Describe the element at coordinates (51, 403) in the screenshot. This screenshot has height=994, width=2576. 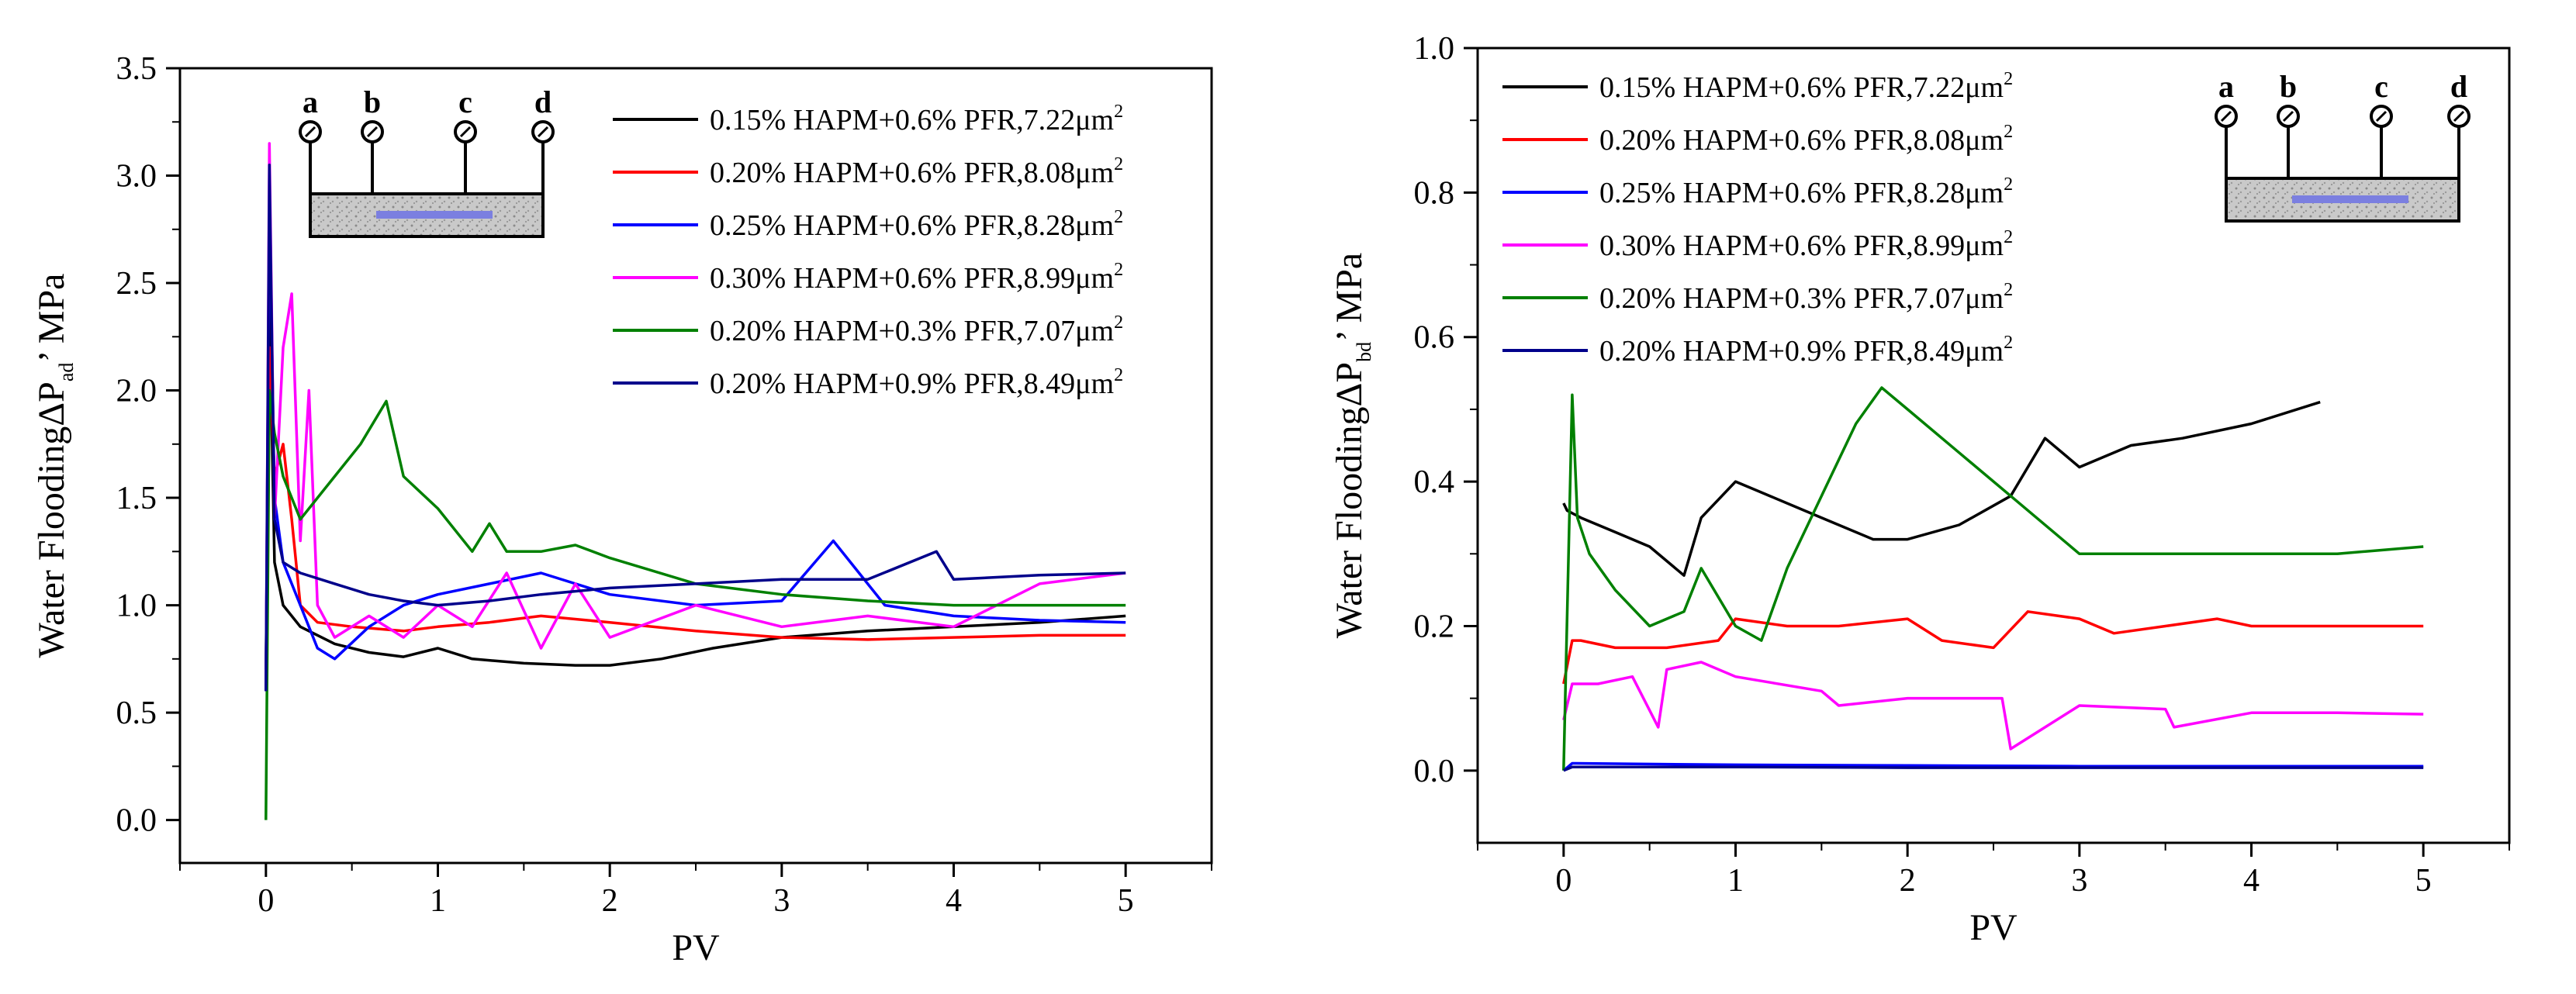
I see `y-title-delta: ΔP` at that location.